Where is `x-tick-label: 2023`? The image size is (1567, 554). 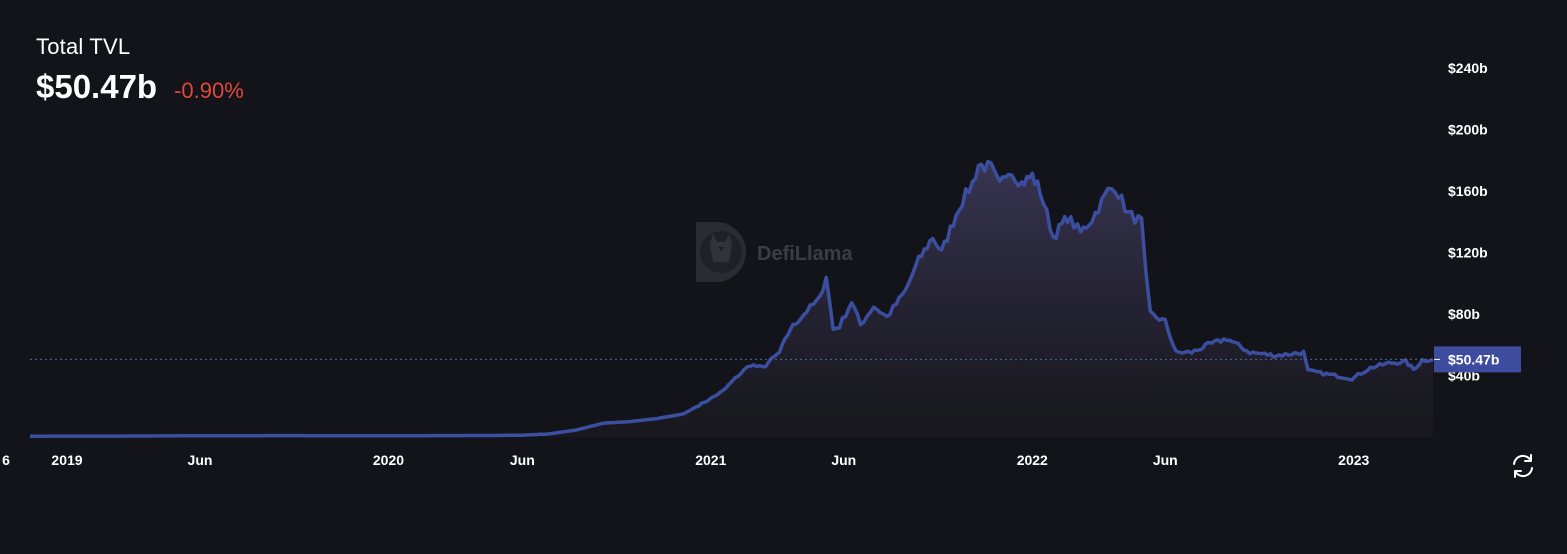
x-tick-label: 2023 is located at coordinates (1353, 460).